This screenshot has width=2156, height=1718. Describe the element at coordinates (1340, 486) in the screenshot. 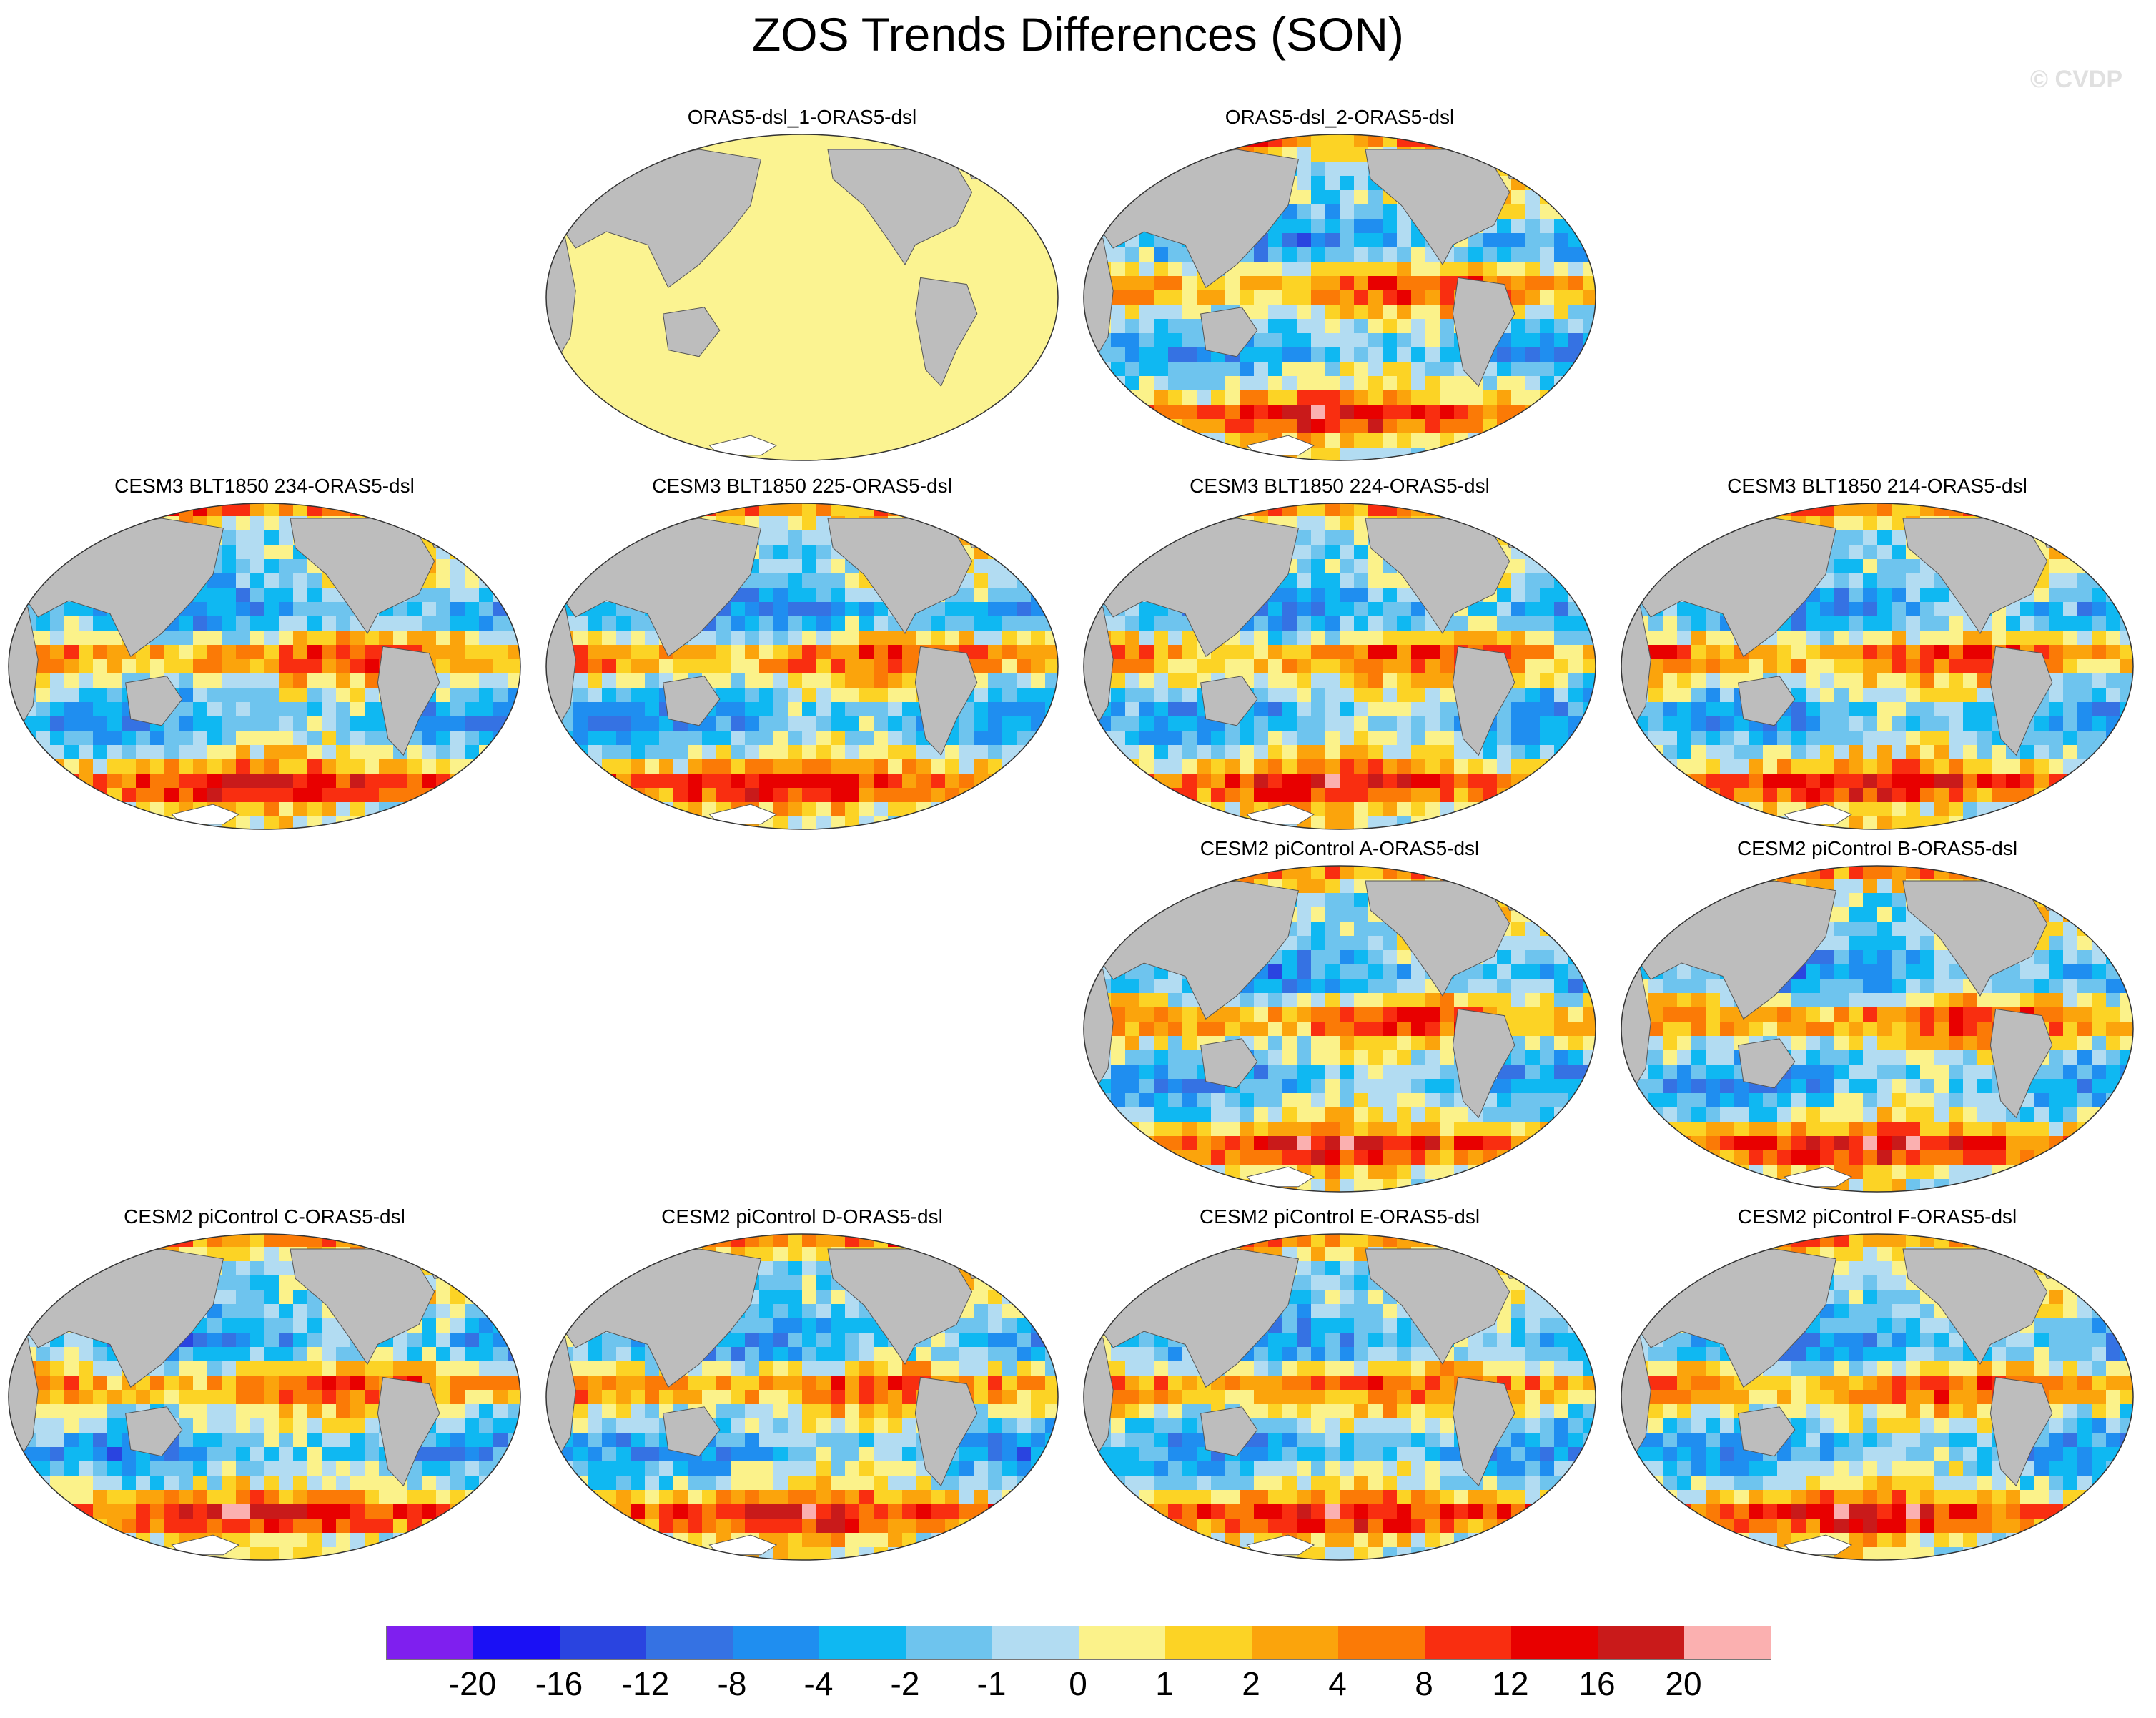

I see `panel-title: CESM3 BLT1850 224-ORAS5-dsl` at that location.